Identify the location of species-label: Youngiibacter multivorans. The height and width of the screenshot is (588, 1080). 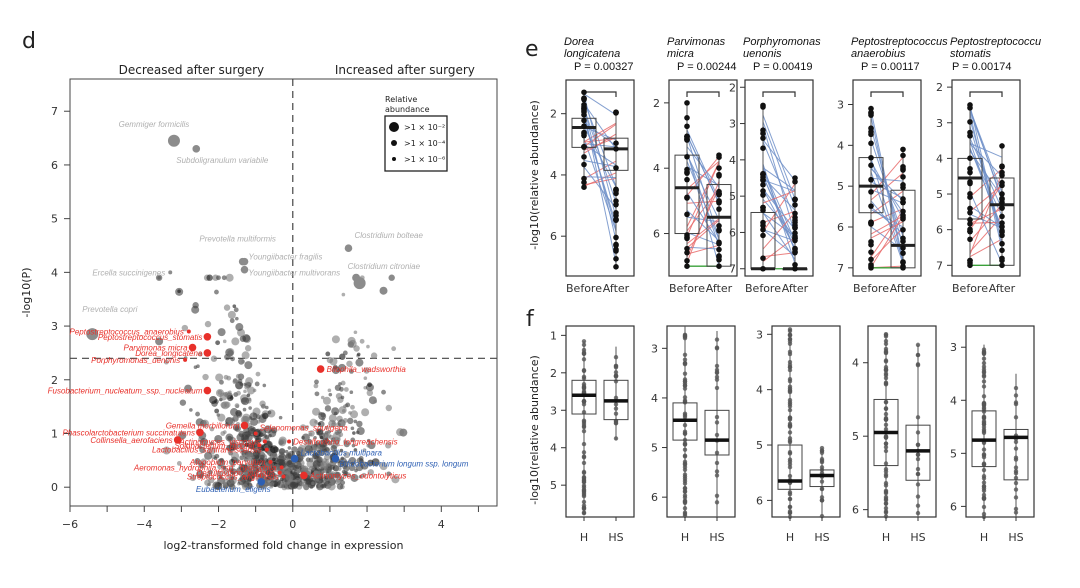
(295, 273).